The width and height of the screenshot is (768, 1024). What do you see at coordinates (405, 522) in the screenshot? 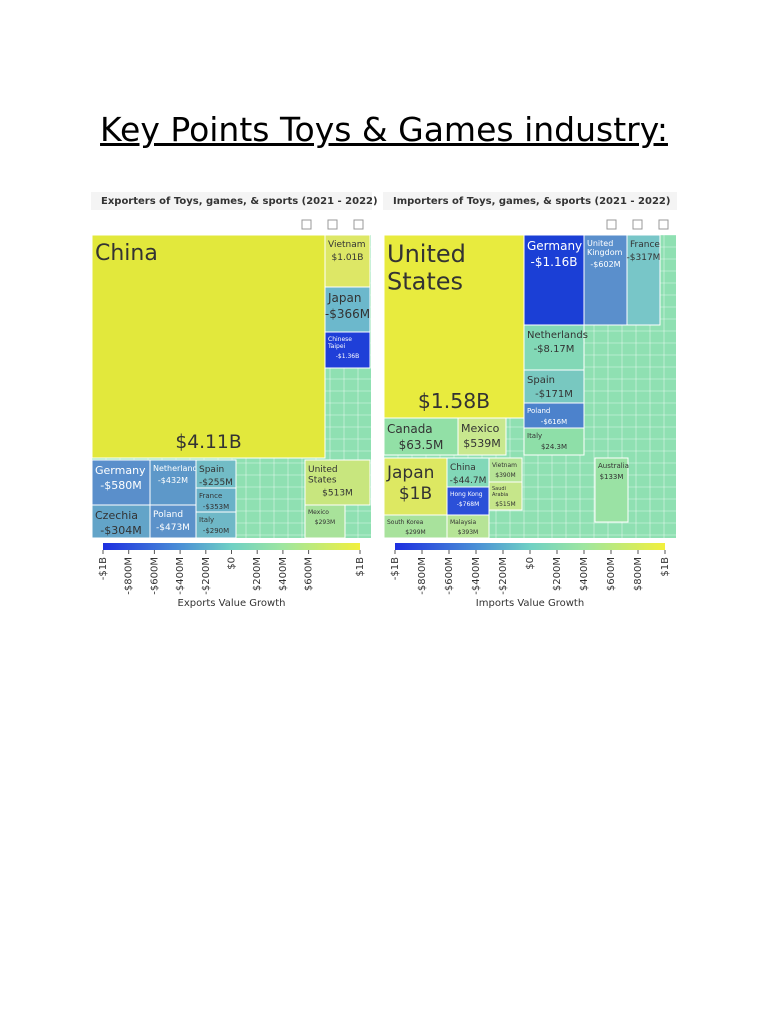
I see `tile-name: South Korea` at bounding box center [405, 522].